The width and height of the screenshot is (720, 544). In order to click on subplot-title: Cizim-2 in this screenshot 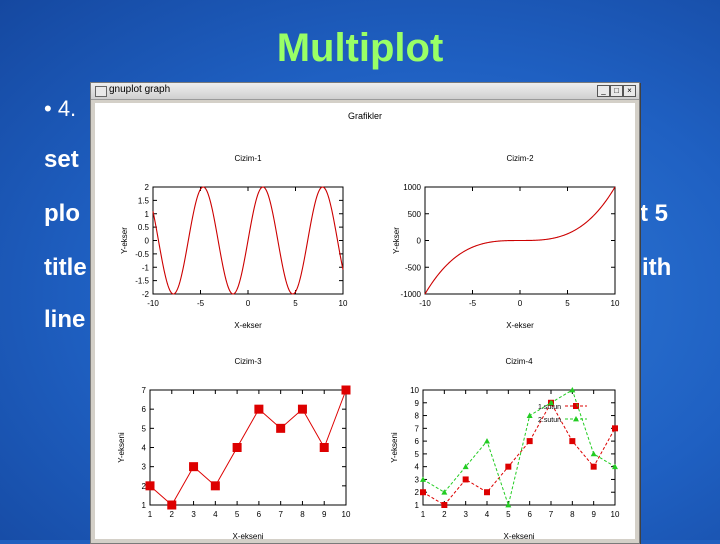, I will do `click(520, 158)`.